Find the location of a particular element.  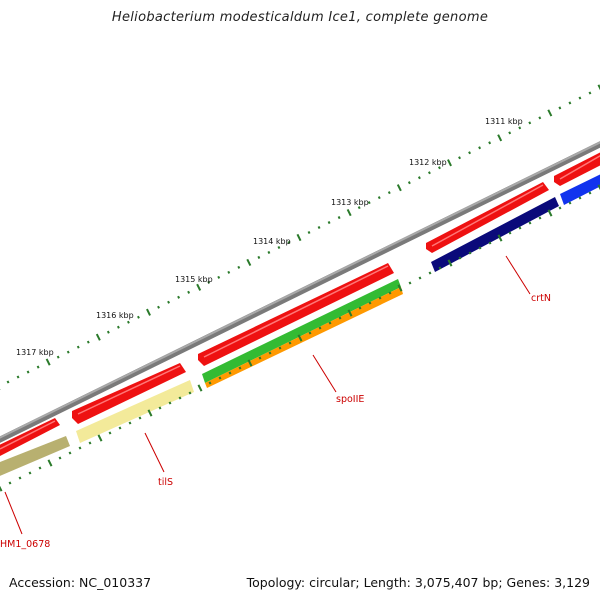

gene-label-crtN: crtN is located at coordinates (541, 298).